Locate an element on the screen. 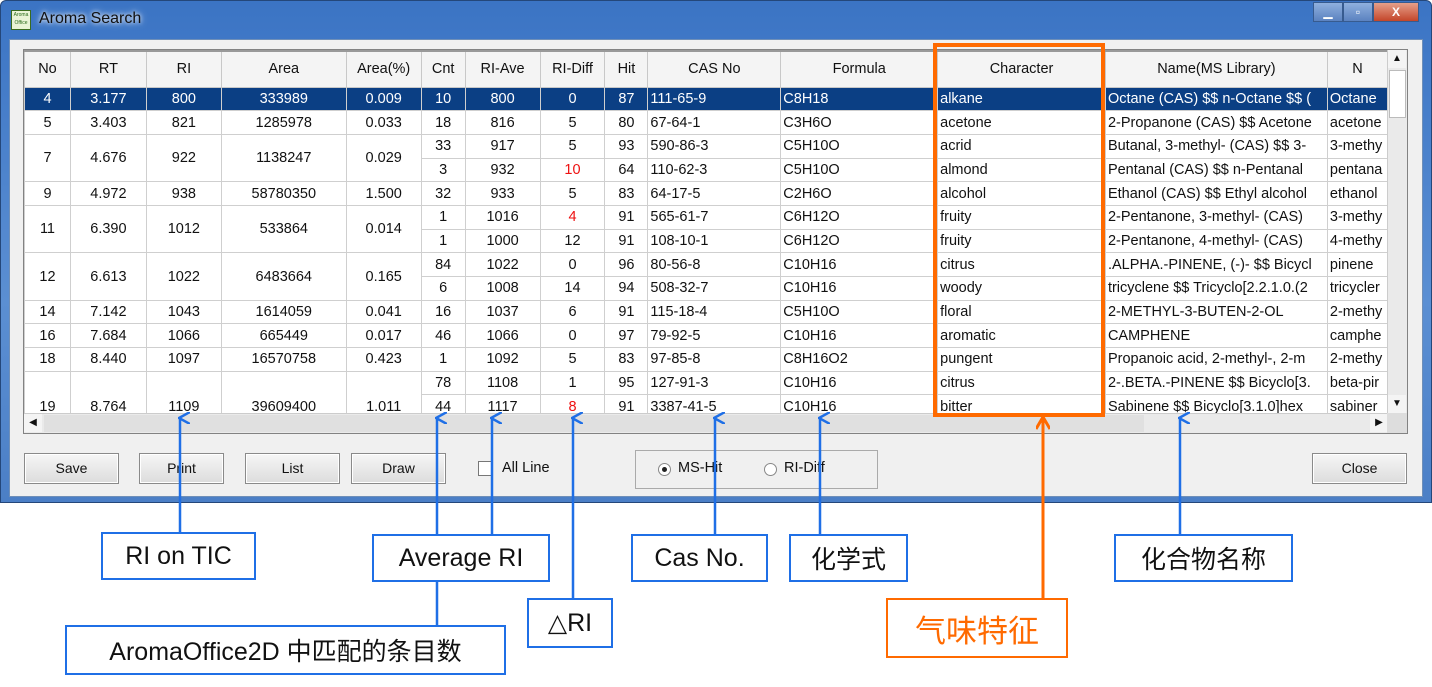 This screenshot has width=1432, height=687. column-header: RT is located at coordinates (108, 69).